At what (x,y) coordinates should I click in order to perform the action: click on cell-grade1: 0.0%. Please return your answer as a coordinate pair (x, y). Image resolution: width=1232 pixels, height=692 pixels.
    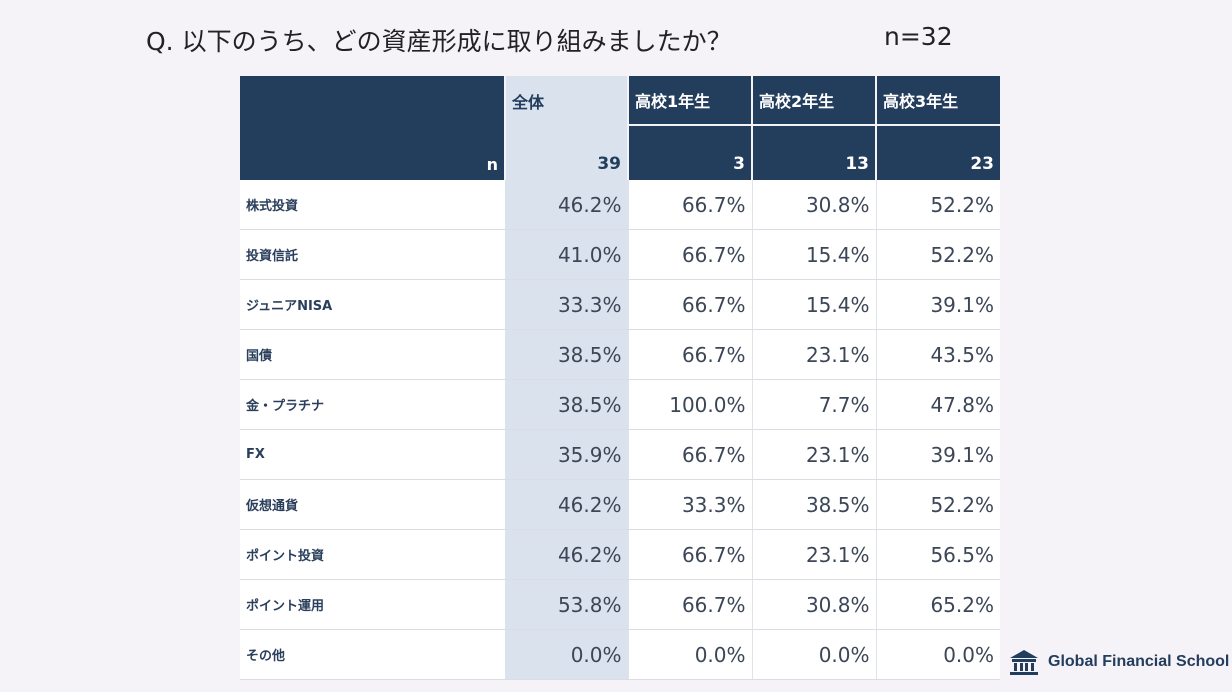
    Looking at the image, I should click on (689, 654).